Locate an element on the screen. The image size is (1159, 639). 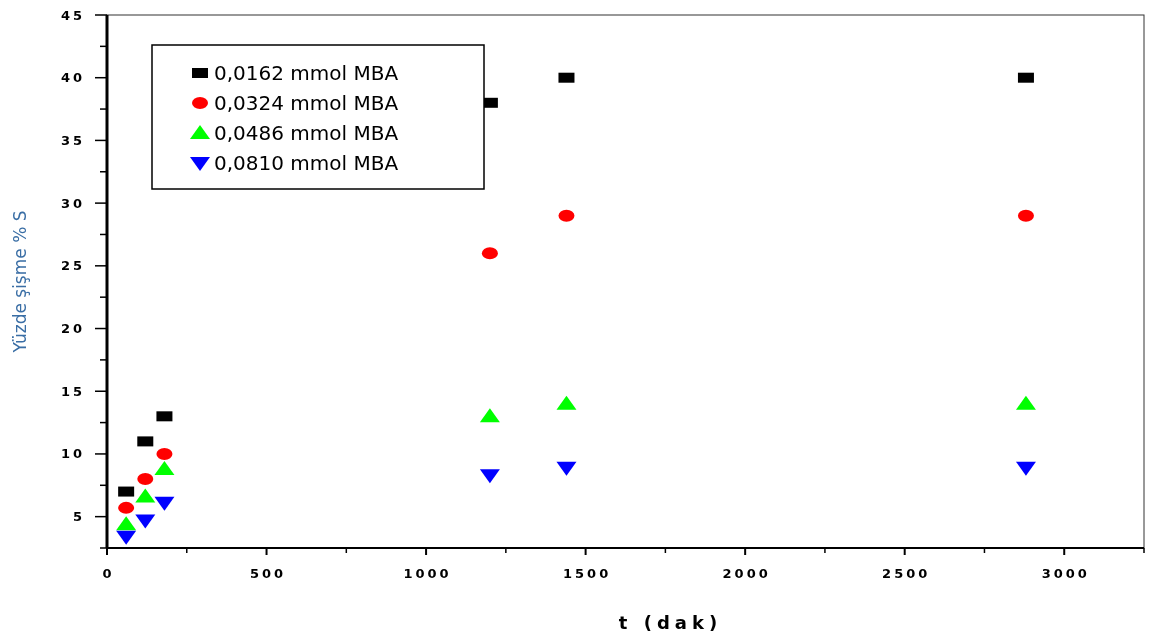
x-tick-label: 2500 is located at coordinates (906, 573).